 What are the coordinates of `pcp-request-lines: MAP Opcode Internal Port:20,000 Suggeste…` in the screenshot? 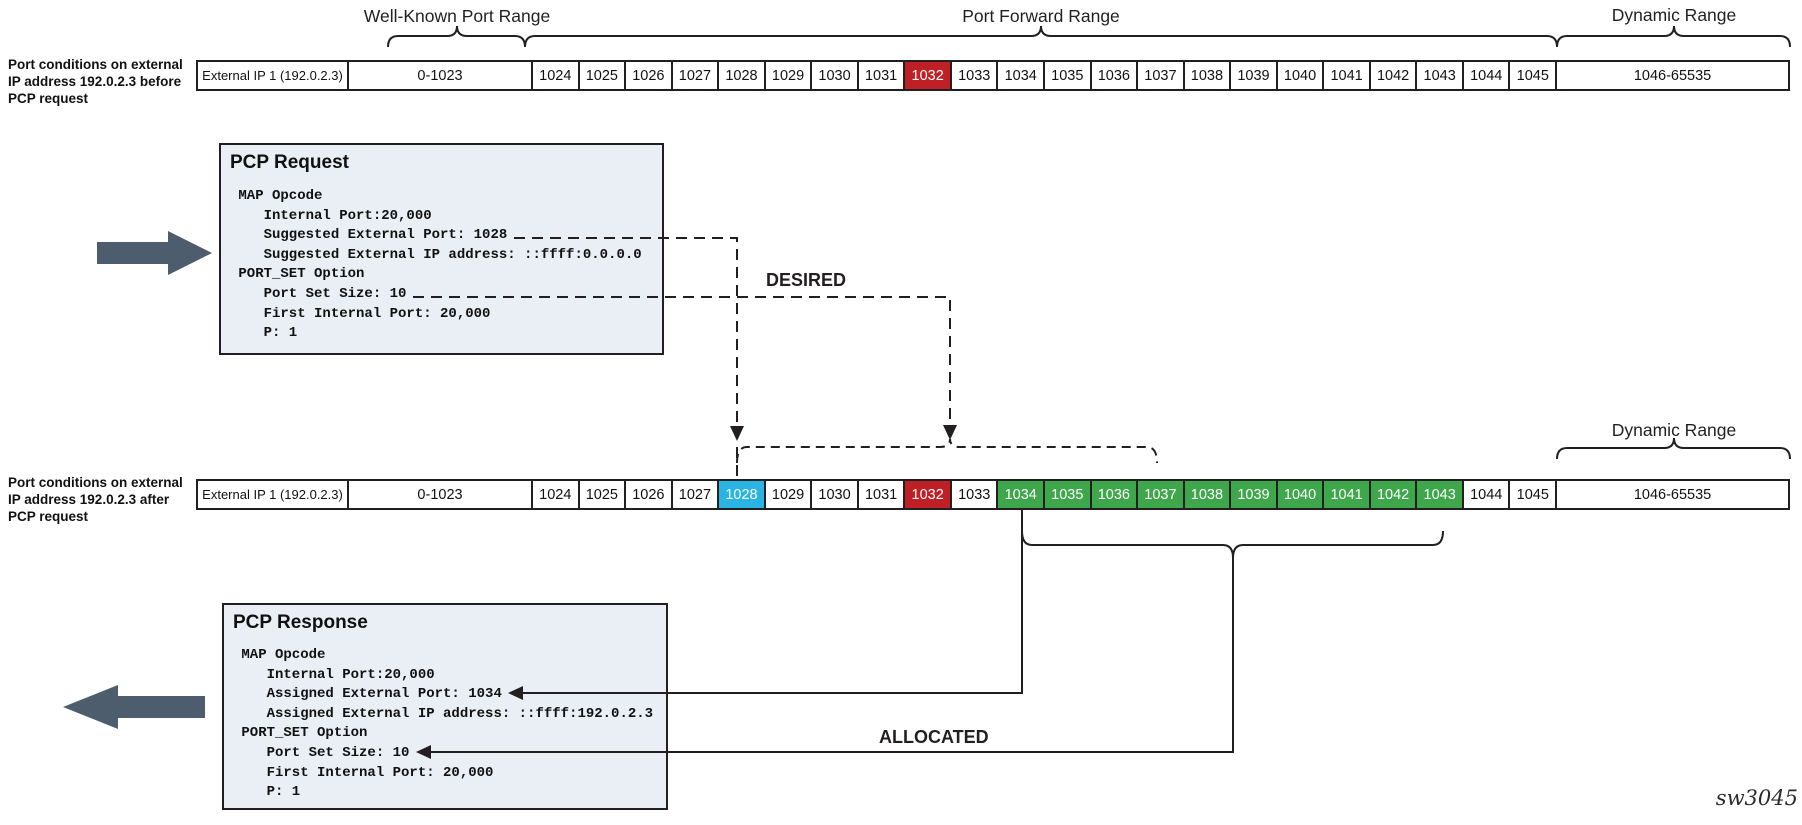 It's located at (441, 265).